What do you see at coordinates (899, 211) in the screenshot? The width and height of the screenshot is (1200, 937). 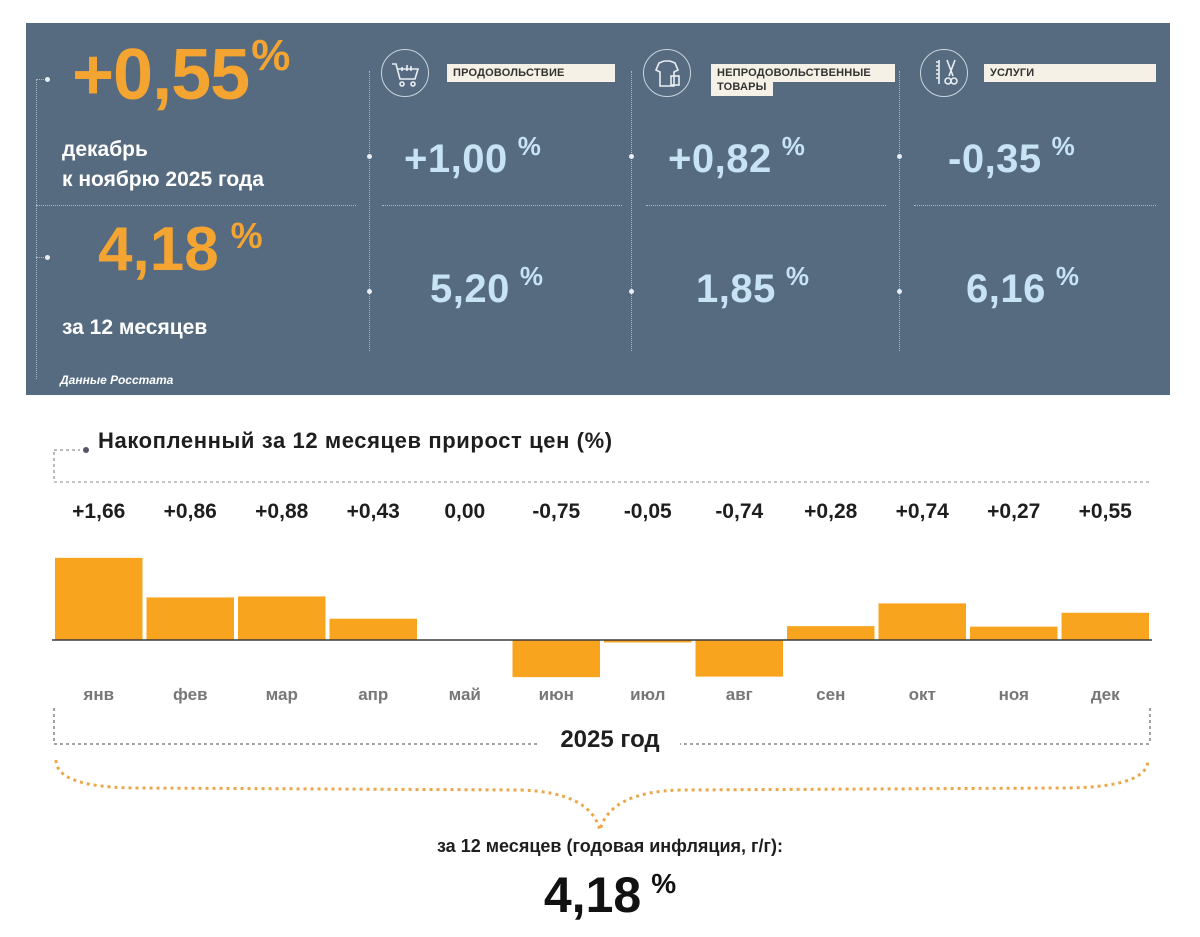 I see `services-guide-line` at bounding box center [899, 211].